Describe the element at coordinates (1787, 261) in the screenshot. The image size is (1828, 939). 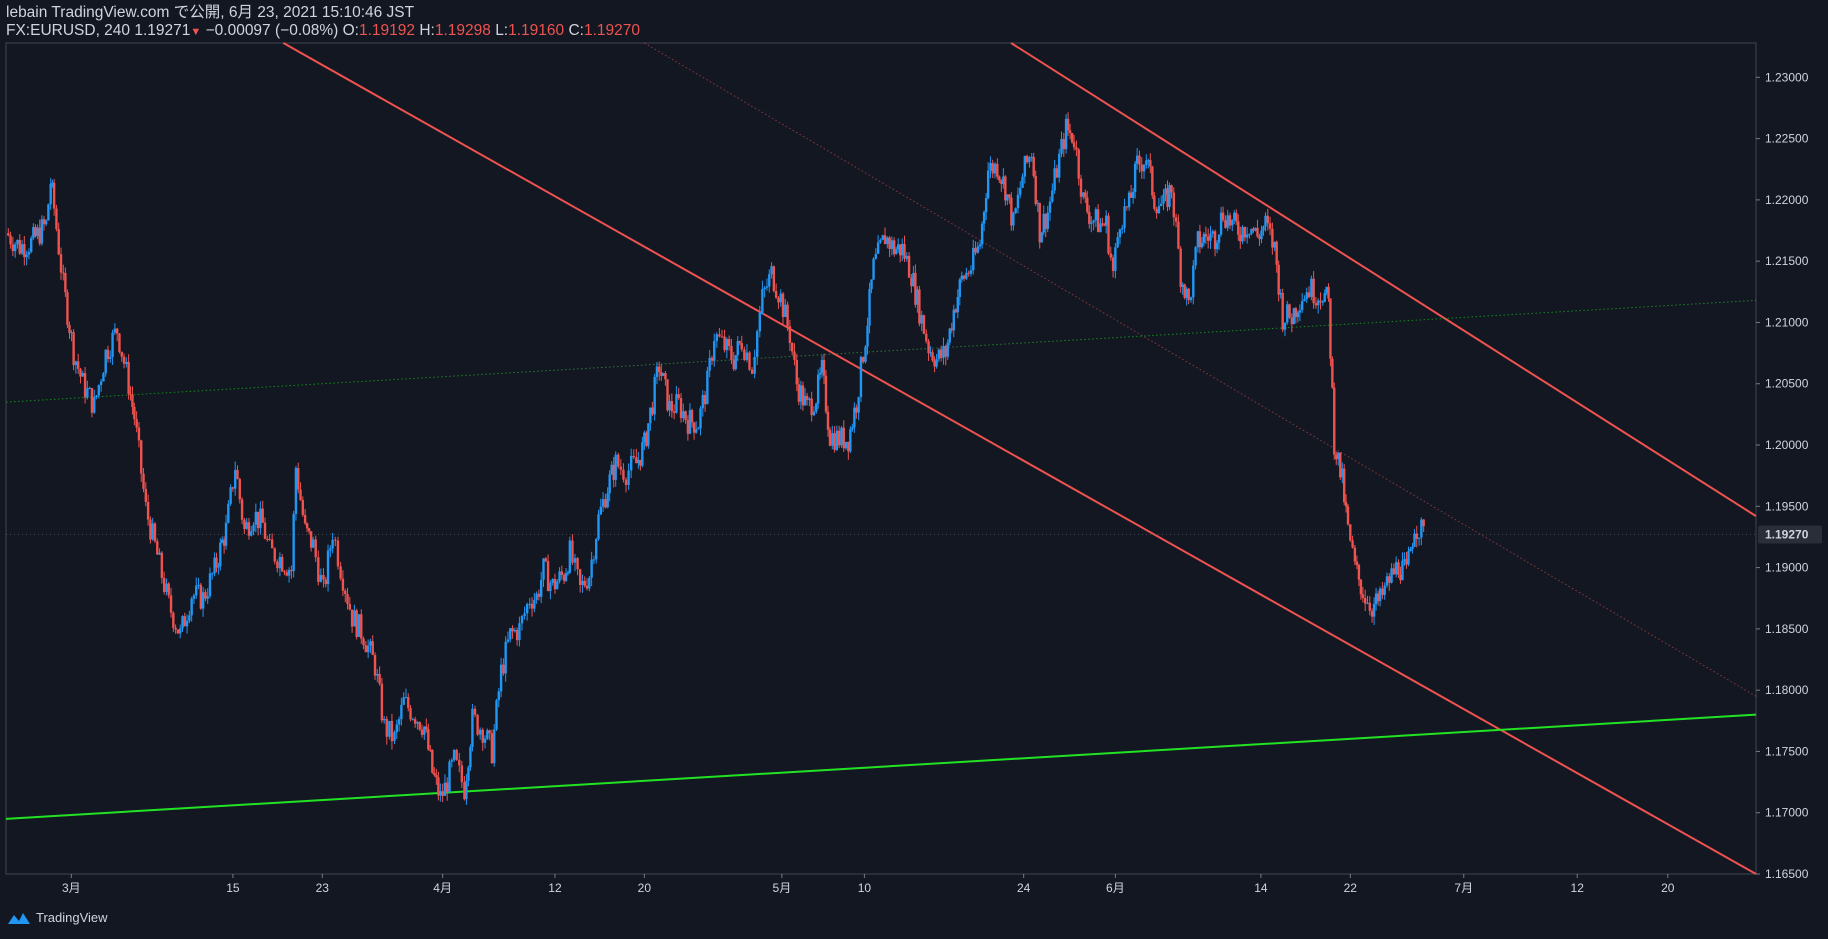
I see `price-tick-label: 1.21500` at that location.